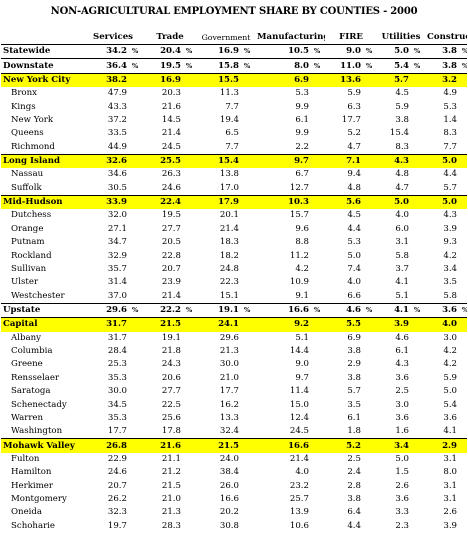 The height and width of the screenshot is (548, 468). What do you see at coordinates (39, 499) in the screenshot?
I see `row-label: Montgomery` at bounding box center [39, 499].